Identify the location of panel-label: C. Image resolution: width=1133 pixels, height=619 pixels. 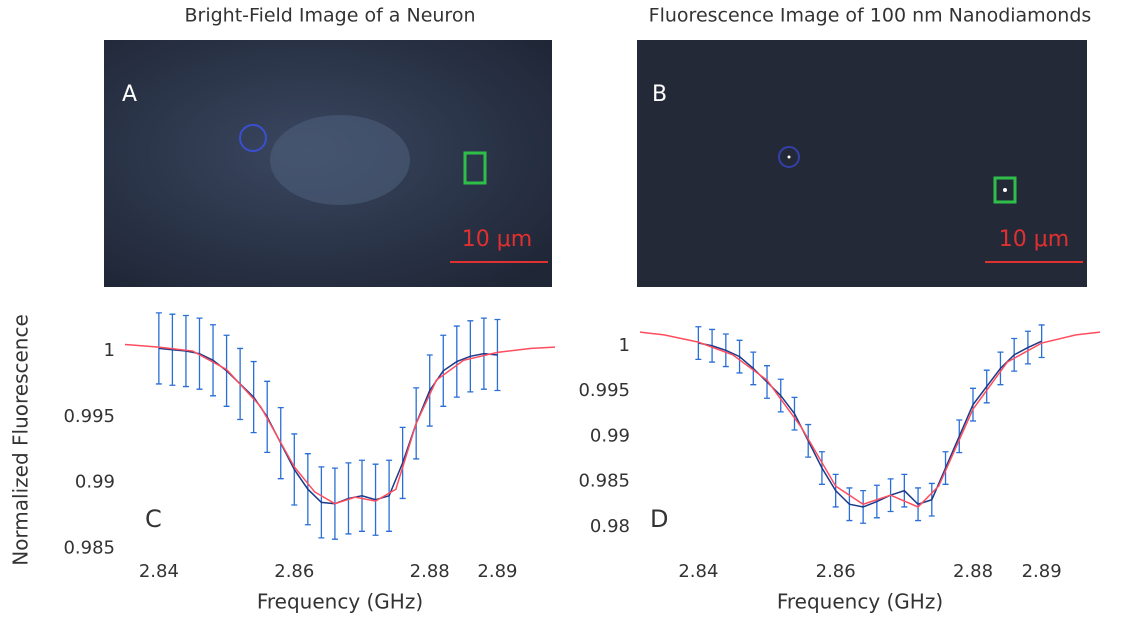
(153, 519).